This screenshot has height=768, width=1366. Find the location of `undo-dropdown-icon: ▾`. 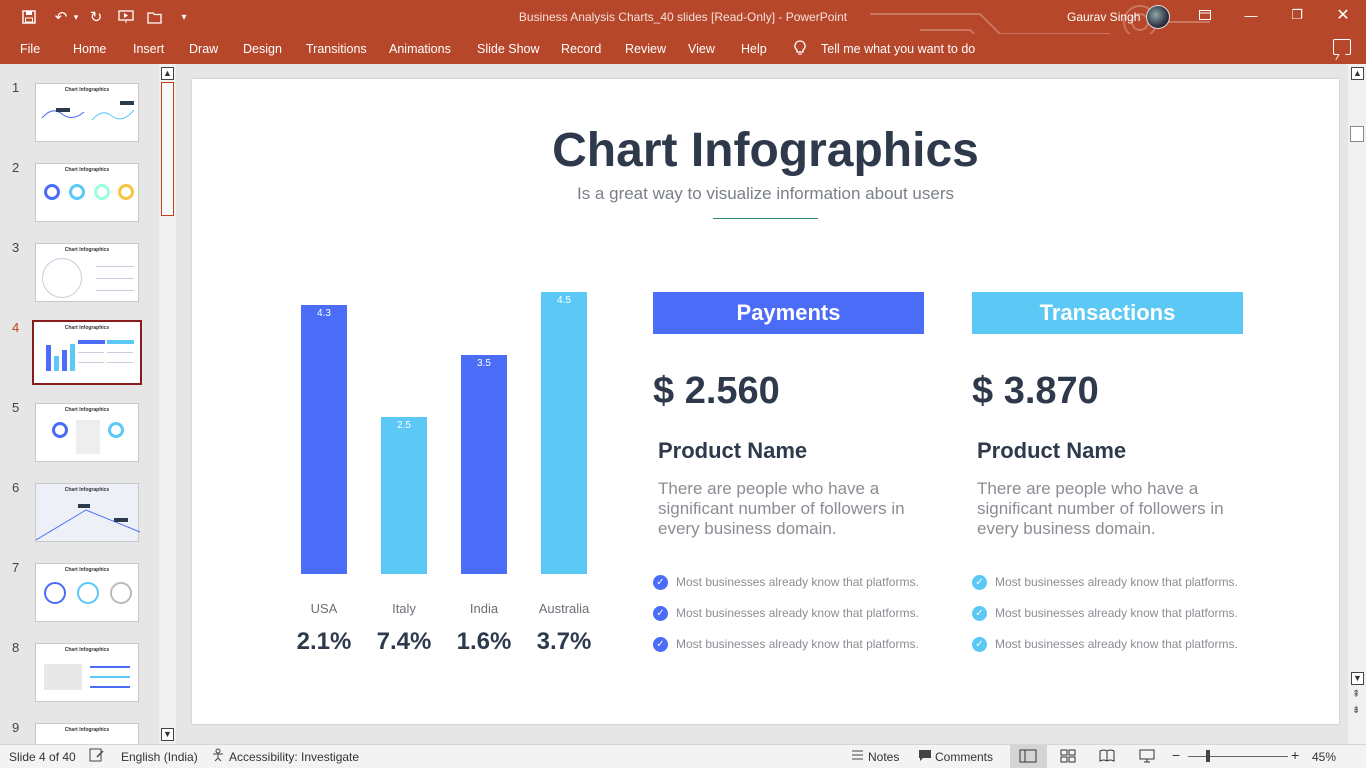

undo-dropdown-icon: ▾ is located at coordinates (76, 16).